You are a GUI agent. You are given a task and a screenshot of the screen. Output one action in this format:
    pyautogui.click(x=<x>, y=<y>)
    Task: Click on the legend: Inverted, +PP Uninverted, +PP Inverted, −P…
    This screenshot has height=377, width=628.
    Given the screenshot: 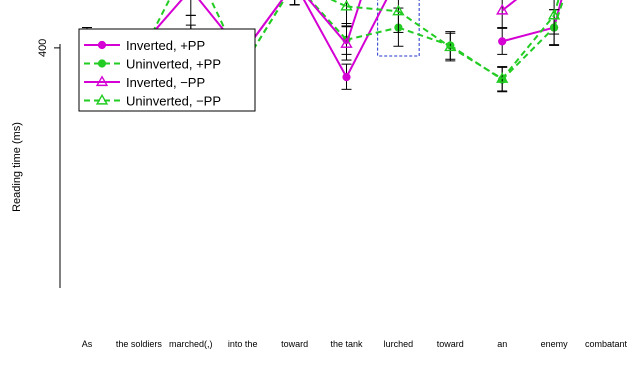 What is the action you would take?
    pyautogui.click(x=167, y=70)
    